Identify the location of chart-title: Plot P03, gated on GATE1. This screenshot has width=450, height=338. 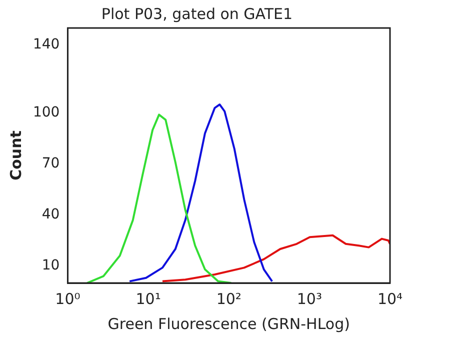
(197, 13).